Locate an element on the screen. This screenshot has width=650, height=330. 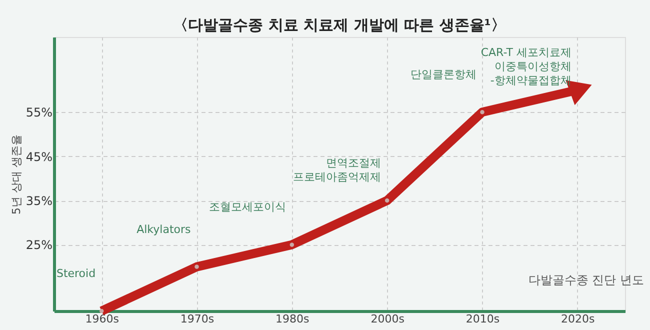
x-tick-label: 1980s is located at coordinates (293, 319).